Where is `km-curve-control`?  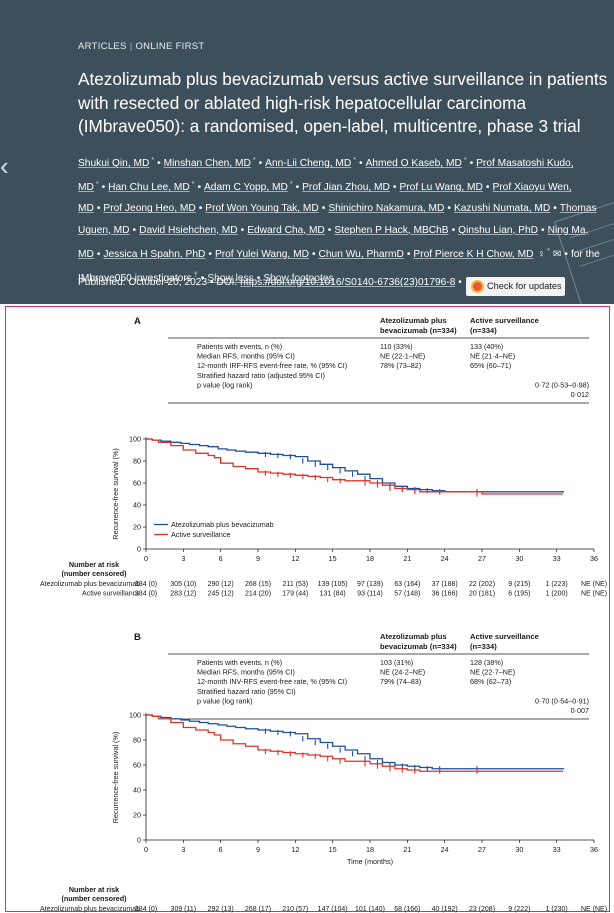 km-curve-control is located at coordinates (354, 743).